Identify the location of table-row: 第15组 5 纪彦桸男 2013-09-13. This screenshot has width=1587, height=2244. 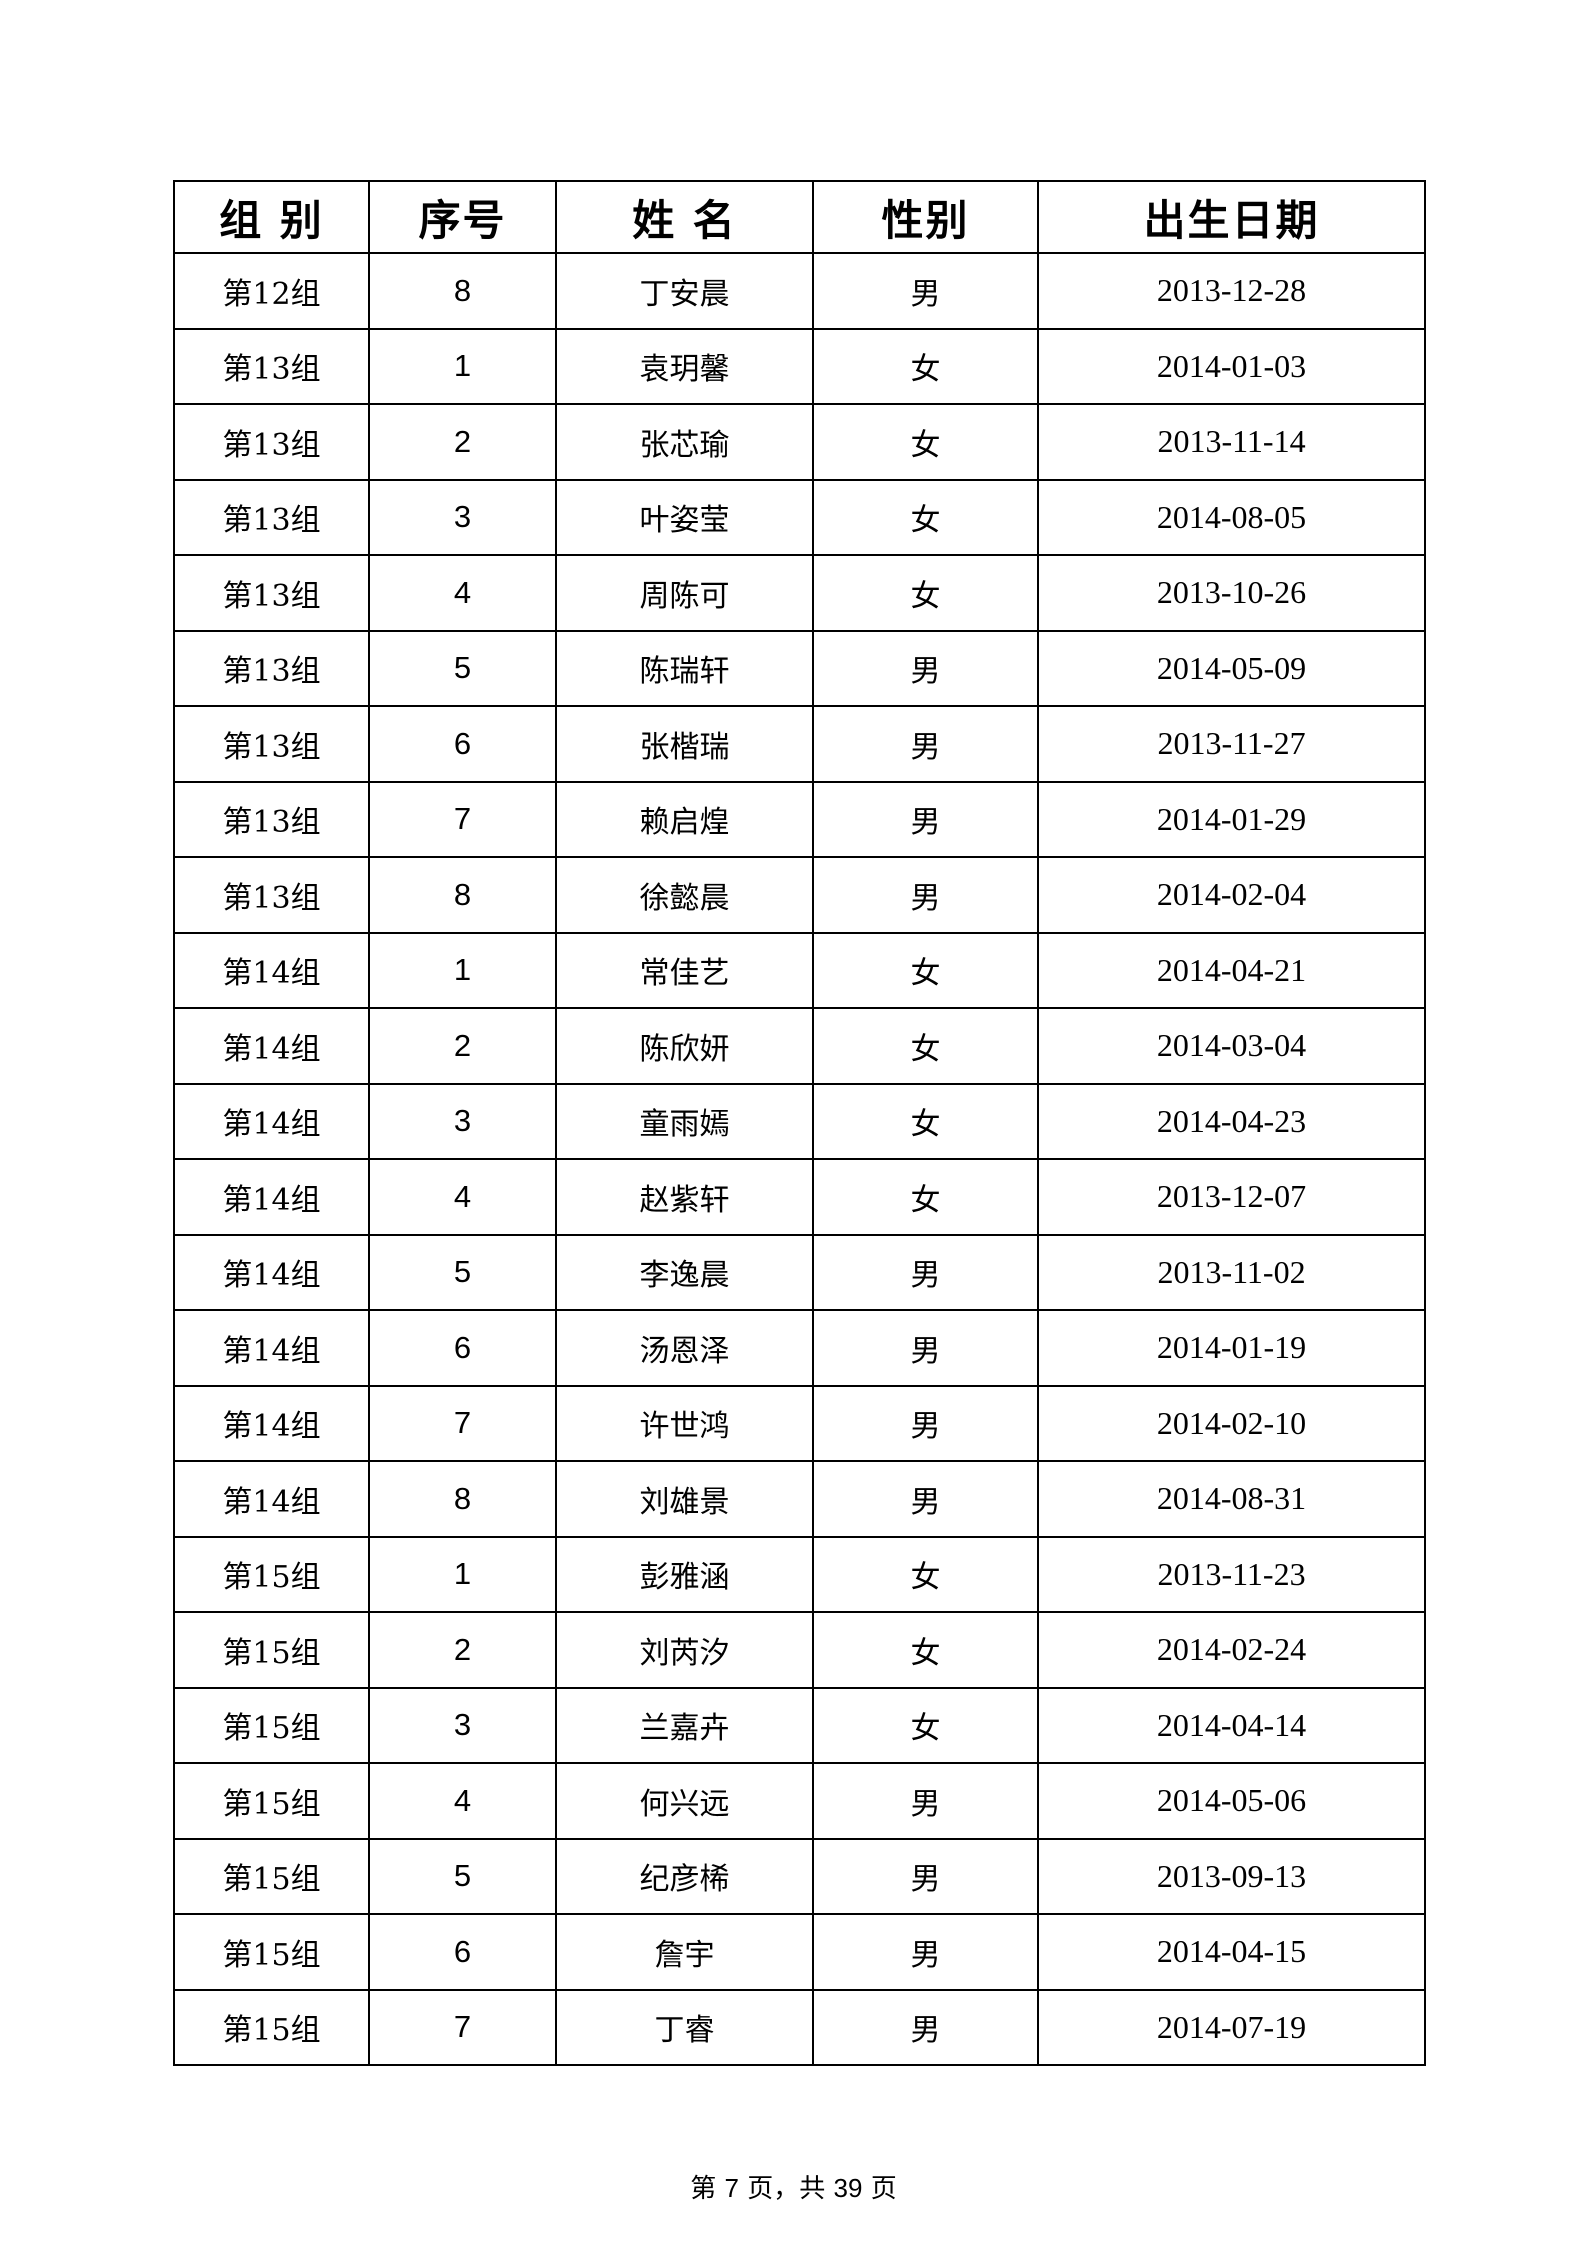
(799, 1876).